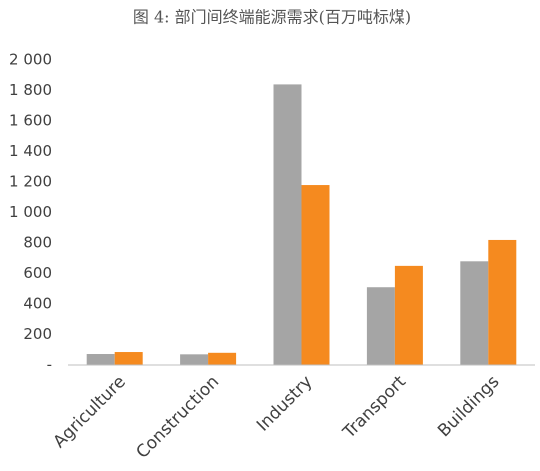  What do you see at coordinates (468, 406) in the screenshot?
I see `x-tick-label: Buildings` at bounding box center [468, 406].